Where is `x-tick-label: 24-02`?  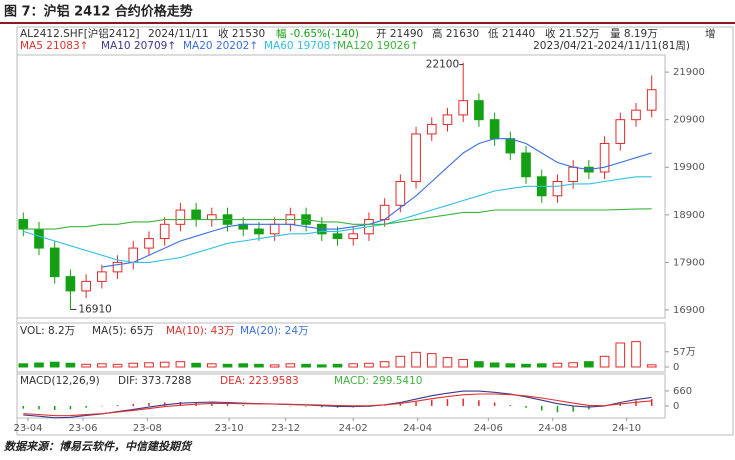 x-tick-label: 24-02 is located at coordinates (353, 428).